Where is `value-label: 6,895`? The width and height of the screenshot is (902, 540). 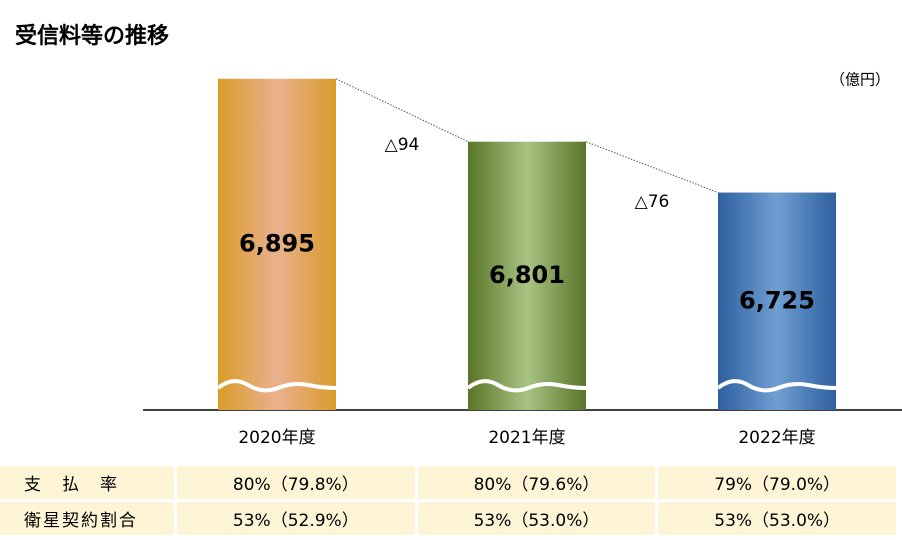 value-label: 6,895 is located at coordinates (277, 243).